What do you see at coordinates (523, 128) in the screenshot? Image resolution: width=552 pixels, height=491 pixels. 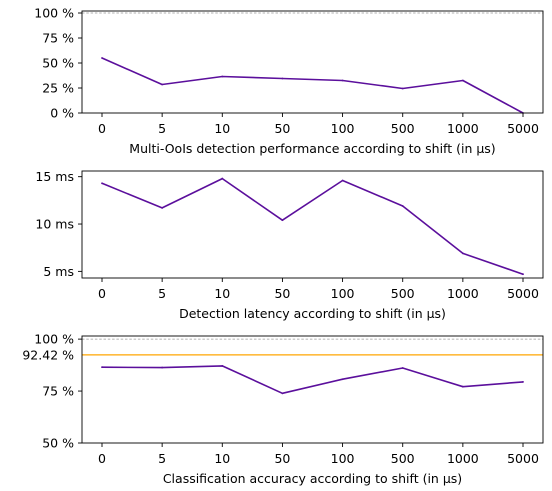 I see `panel-1-xtick-label-8: 5000` at bounding box center [523, 128].